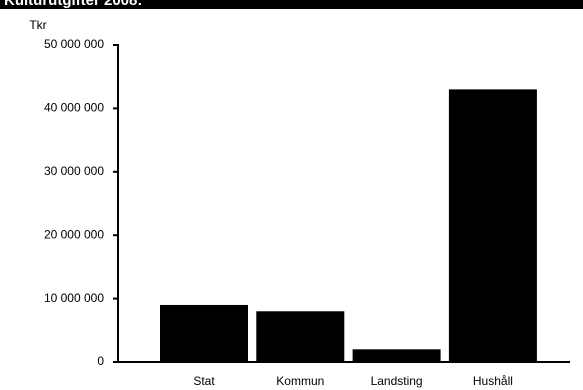  What do you see at coordinates (37, 25) in the screenshot?
I see `y-axis-label: Tkr` at bounding box center [37, 25].